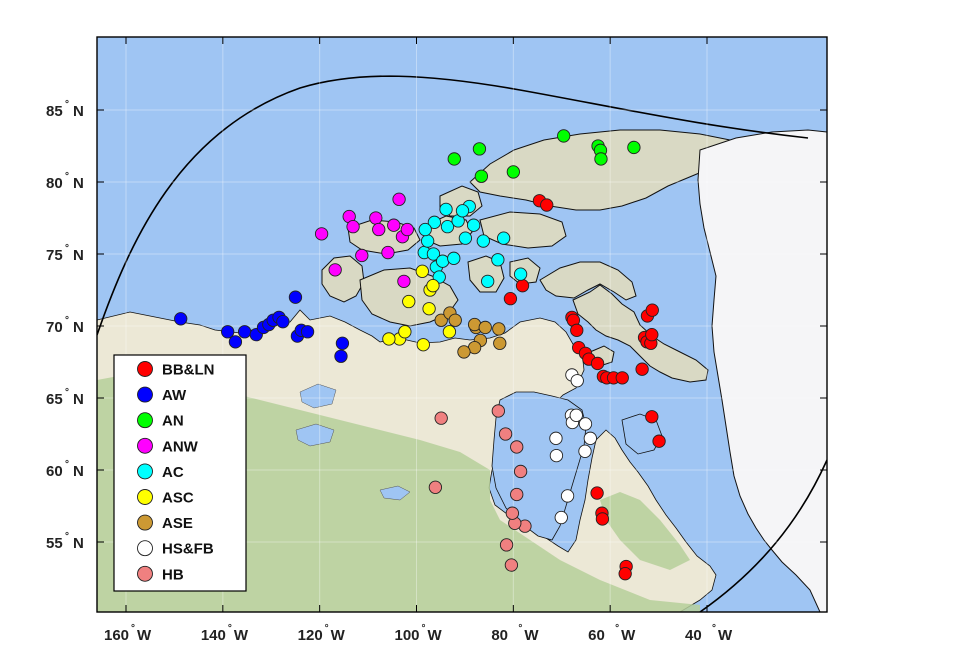  Describe the element at coordinates (173, 421) in the screenshot. I see `legend-label: AN` at that location.